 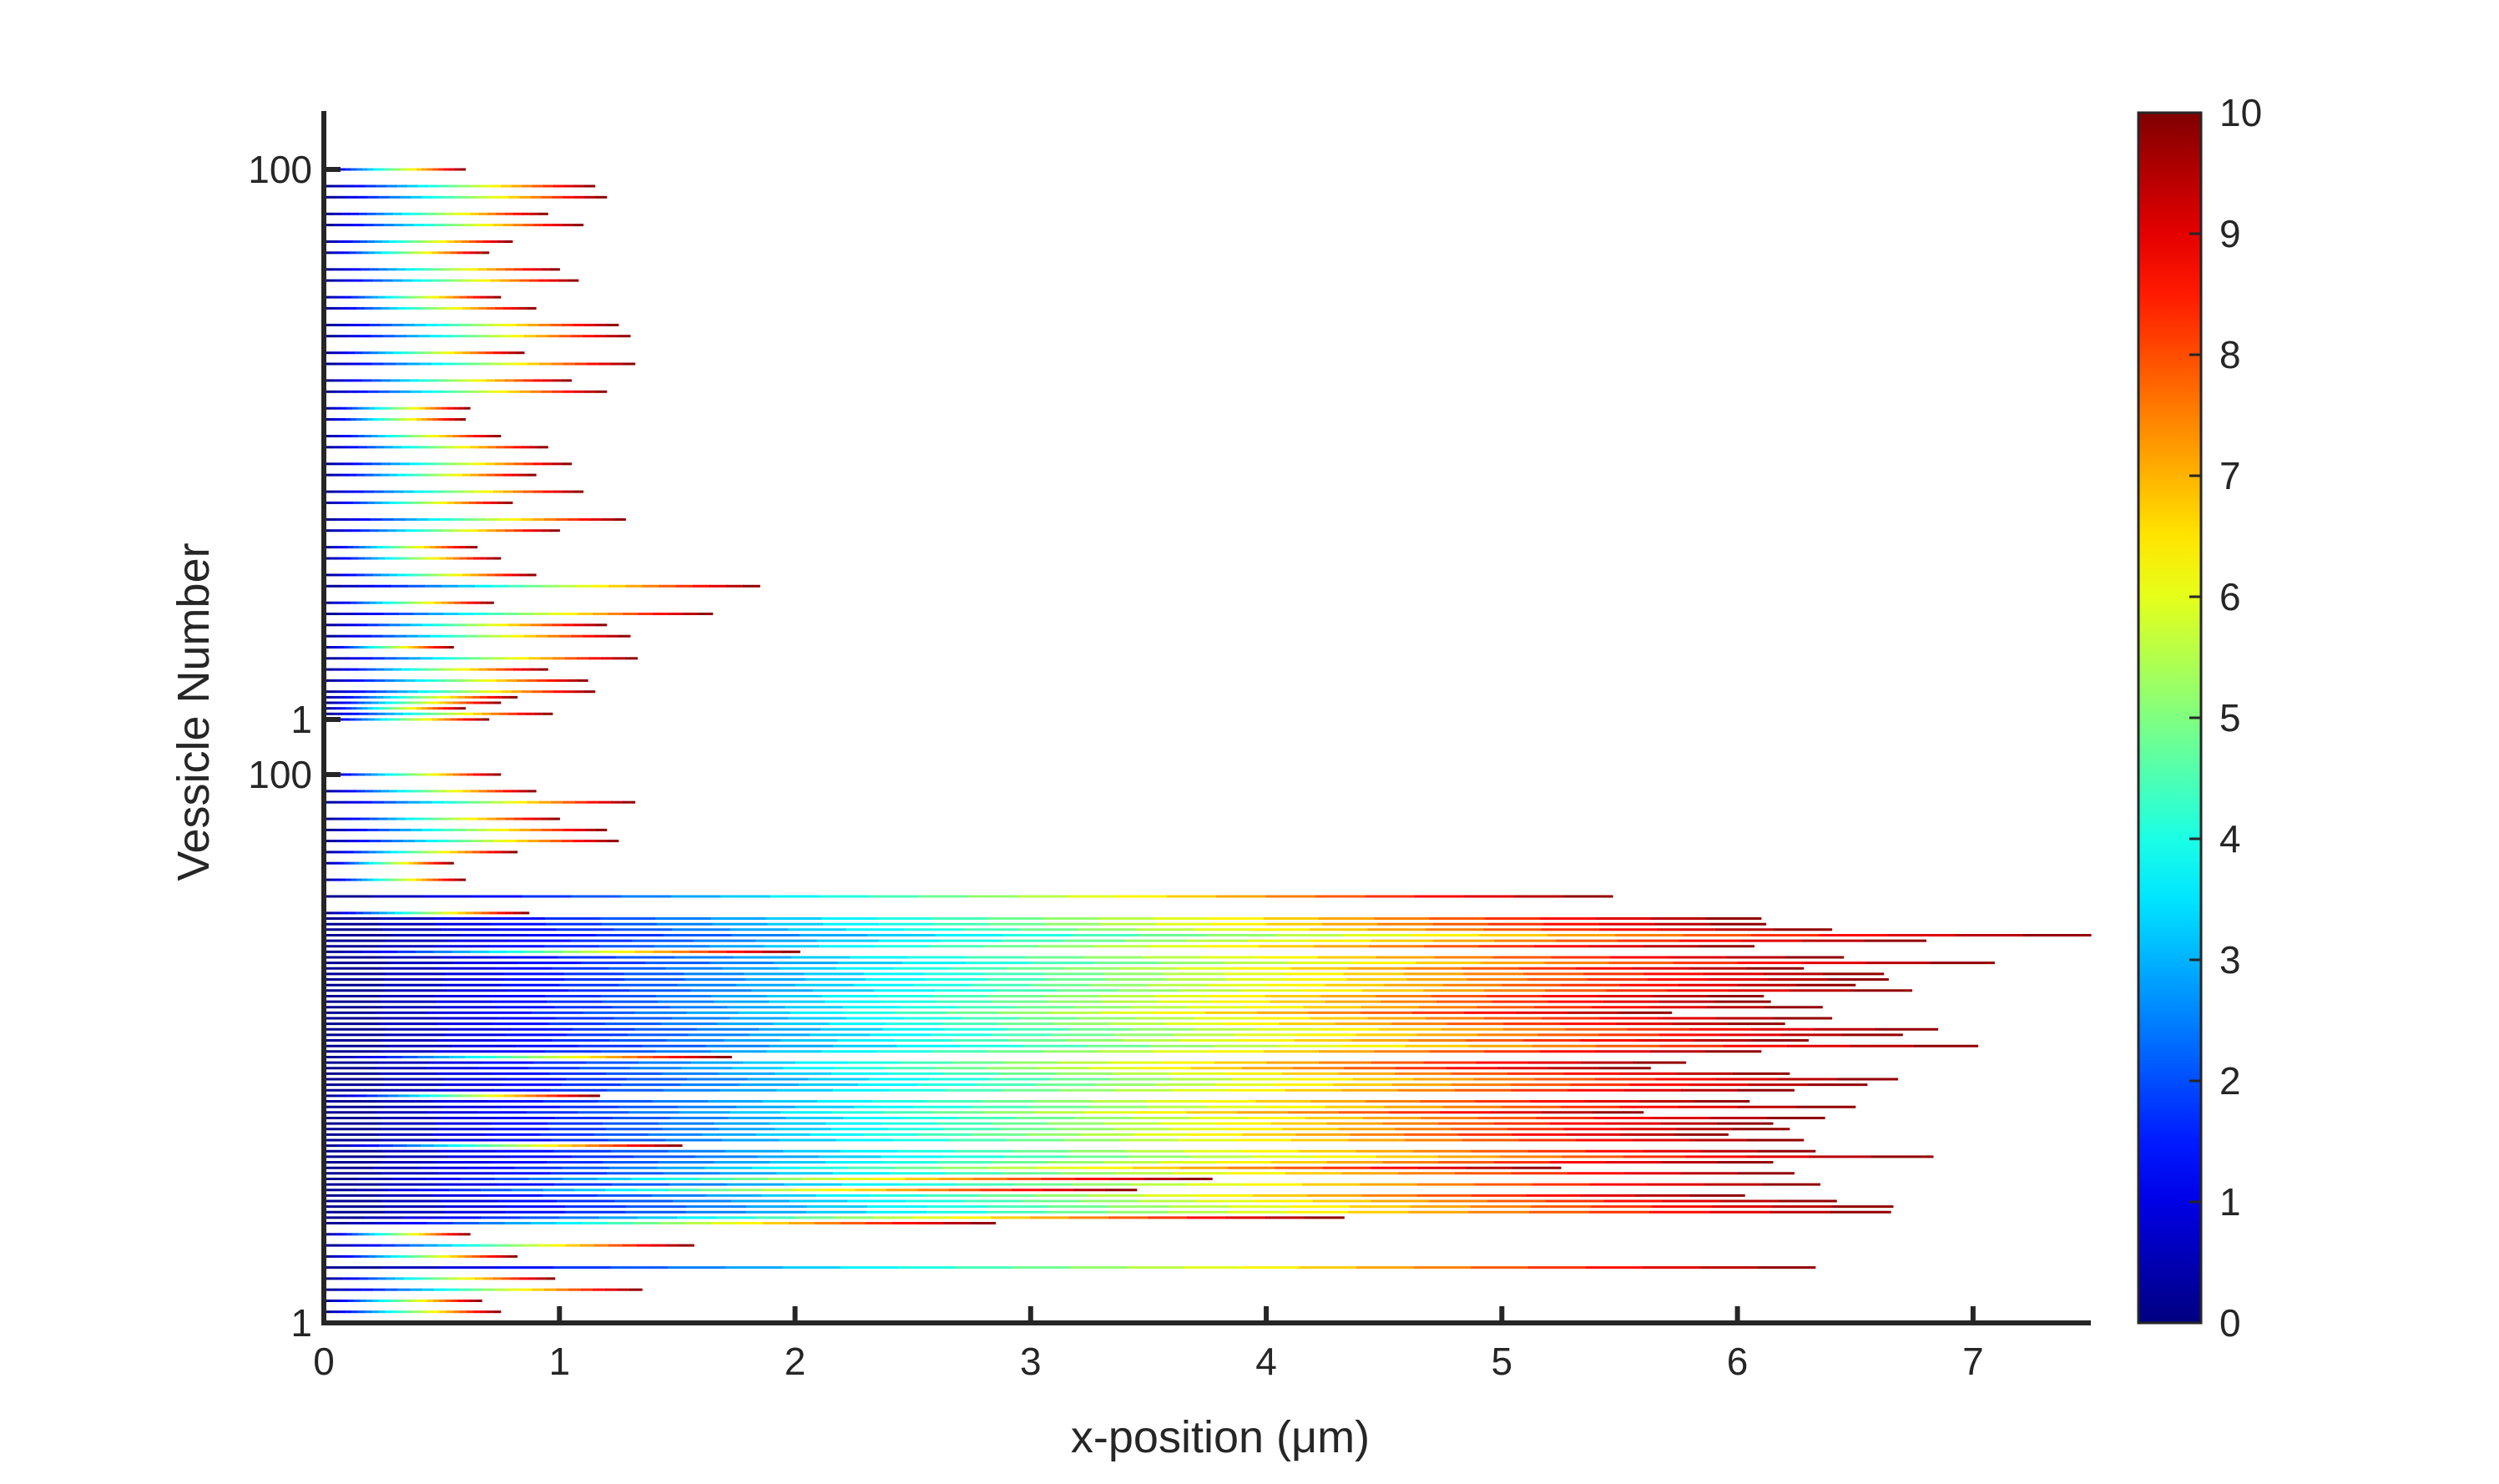 What do you see at coordinates (280, 169) in the screenshot?
I see `y-tick-label-upper: 100` at bounding box center [280, 169].